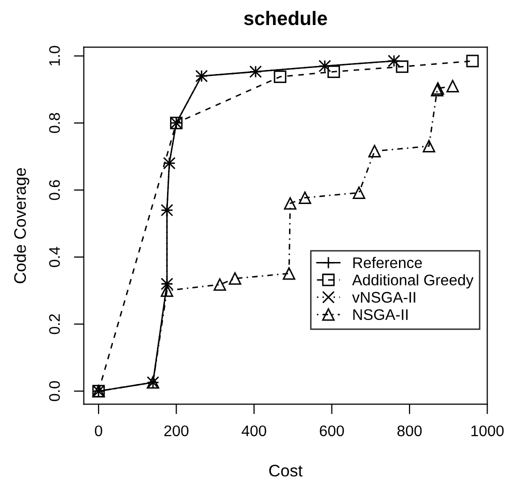 This screenshot has height=487, width=514. I want to click on y-tick-label: 0.2, so click(54, 324).